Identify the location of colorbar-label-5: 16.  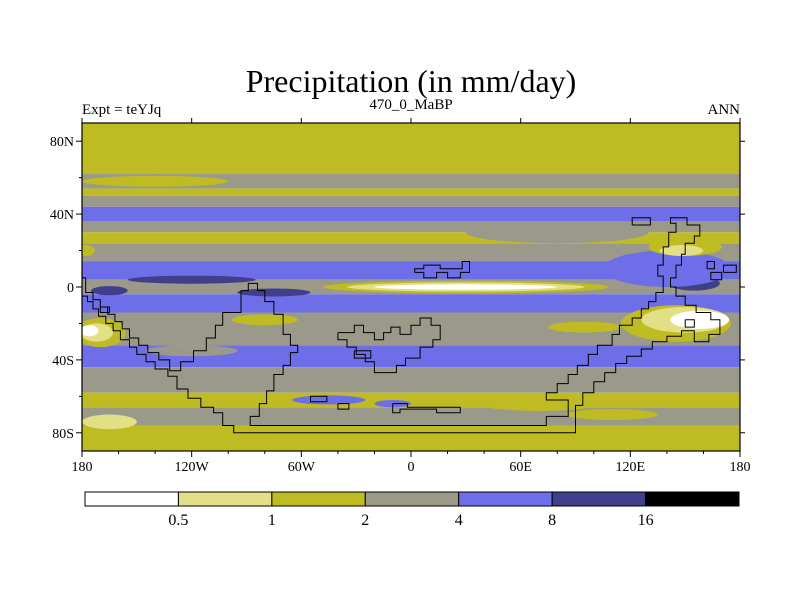
(646, 520).